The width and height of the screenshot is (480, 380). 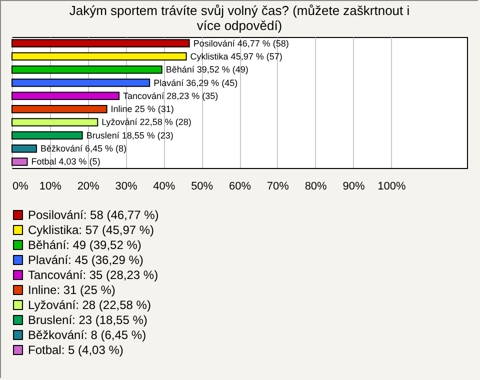 What do you see at coordinates (93, 275) in the screenshot?
I see `legend-label: Tancování: 35 (28,23 %)` at bounding box center [93, 275].